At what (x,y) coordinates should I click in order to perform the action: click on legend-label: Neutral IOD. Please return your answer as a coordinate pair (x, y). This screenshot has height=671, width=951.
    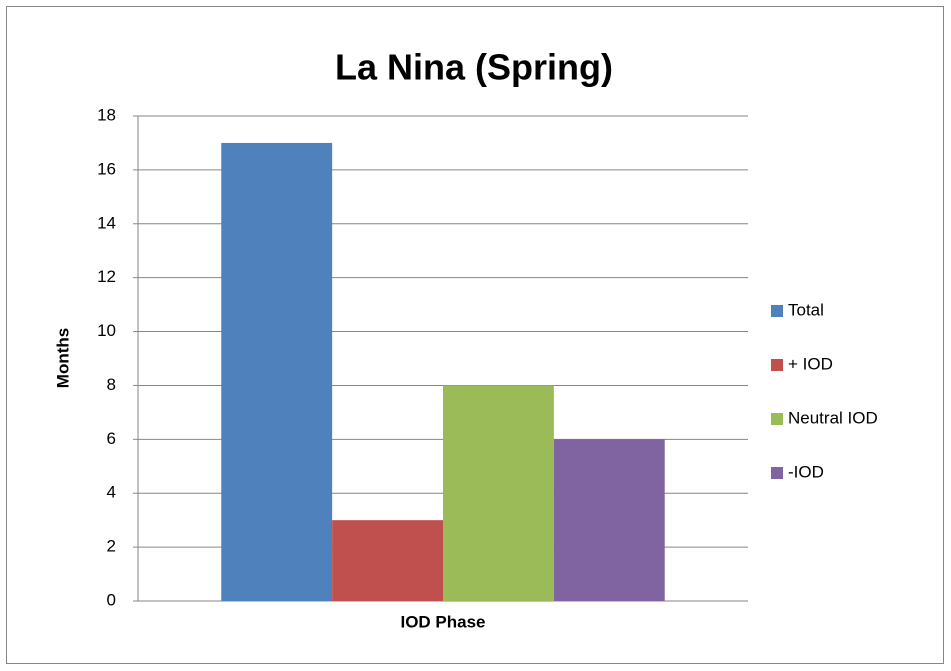
    Looking at the image, I should click on (833, 417).